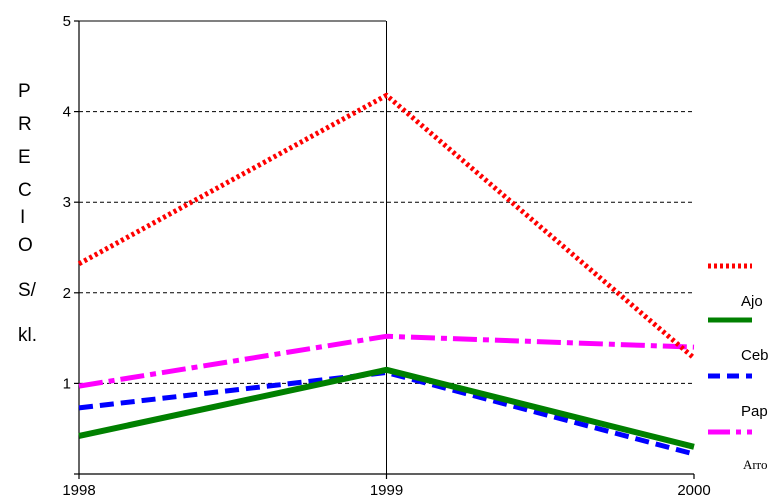 The width and height of the screenshot is (782, 503). What do you see at coordinates (27, 213) in the screenshot?
I see `y-axis-label: P R E C I O S/ kl.` at bounding box center [27, 213].